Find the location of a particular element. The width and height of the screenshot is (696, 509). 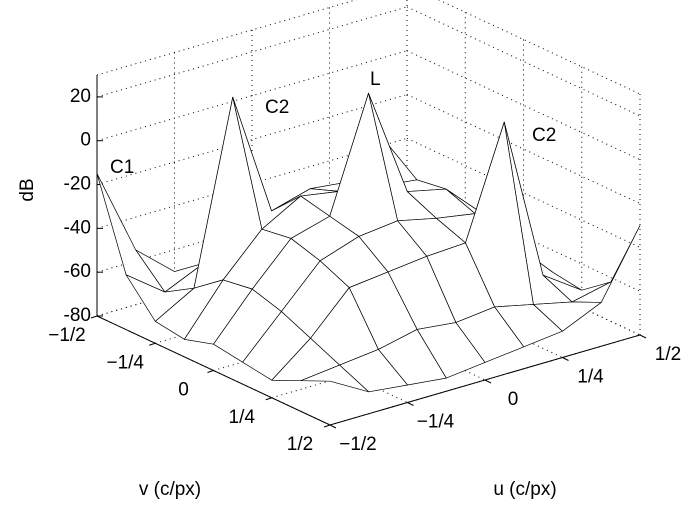

y-tick-label: −1/4 is located at coordinates (125, 362).